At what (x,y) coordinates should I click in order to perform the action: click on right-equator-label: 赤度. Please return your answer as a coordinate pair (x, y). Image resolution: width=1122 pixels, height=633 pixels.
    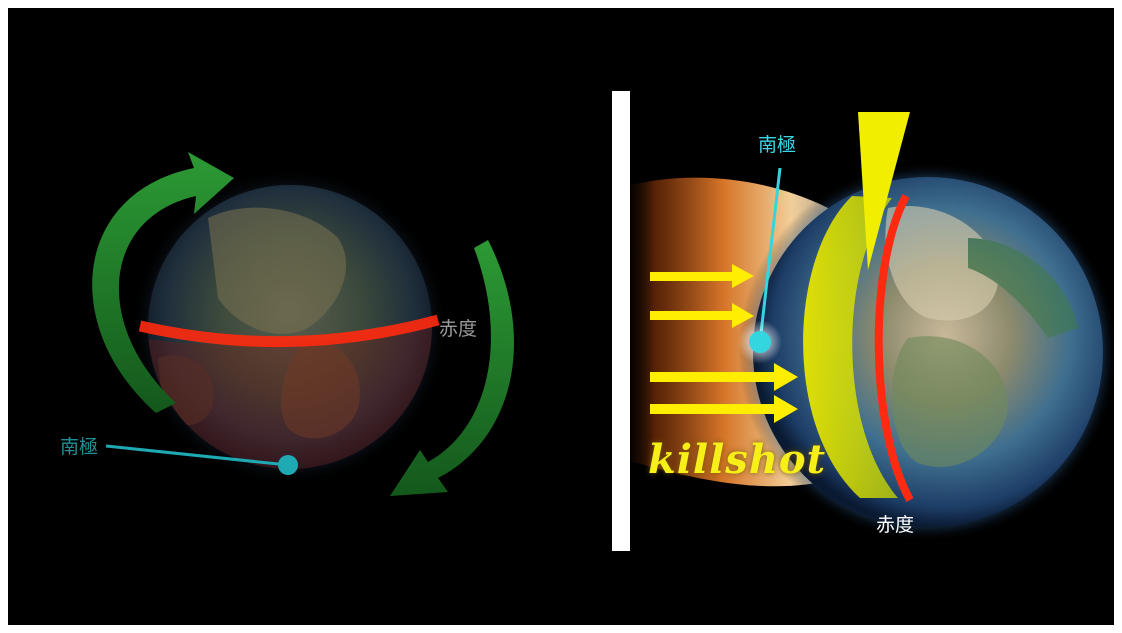
    Looking at the image, I should click on (895, 525).